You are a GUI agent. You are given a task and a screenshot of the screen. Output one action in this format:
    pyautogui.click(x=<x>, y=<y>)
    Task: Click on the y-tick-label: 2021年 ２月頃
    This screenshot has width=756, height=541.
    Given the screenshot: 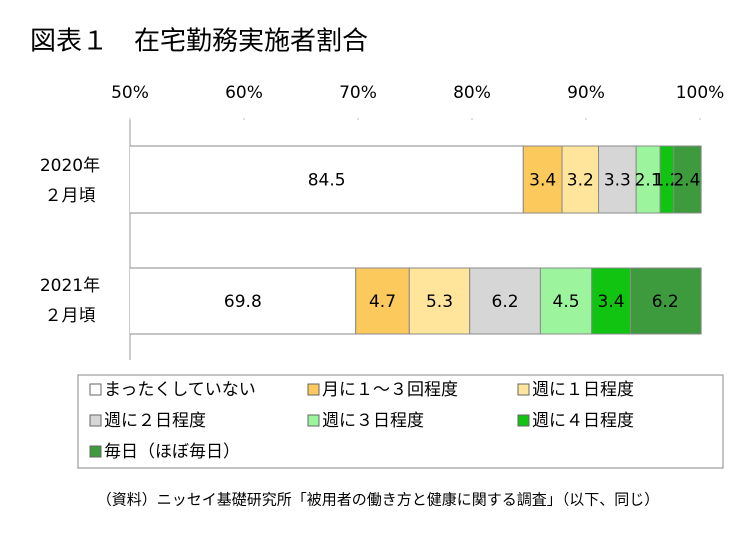 What is the action you would take?
    pyautogui.click(x=70, y=301)
    